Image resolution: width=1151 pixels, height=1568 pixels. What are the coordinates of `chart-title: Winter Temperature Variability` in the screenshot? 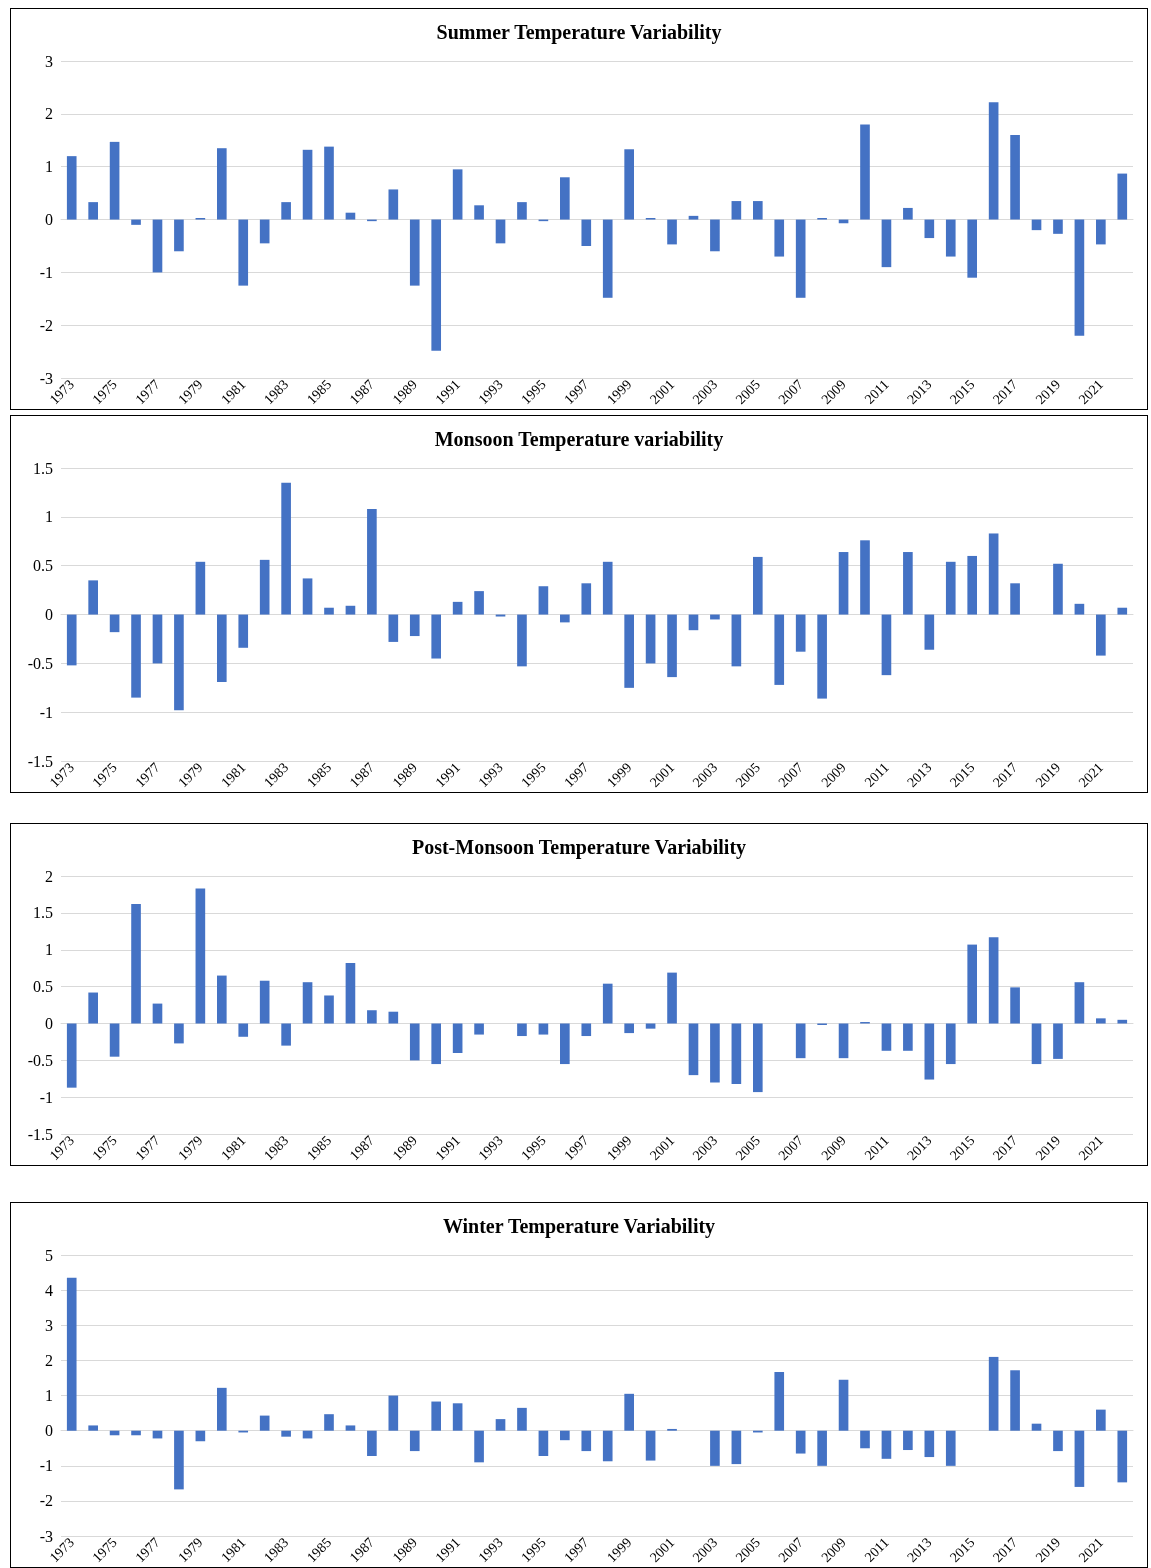 It's located at (579, 1226).